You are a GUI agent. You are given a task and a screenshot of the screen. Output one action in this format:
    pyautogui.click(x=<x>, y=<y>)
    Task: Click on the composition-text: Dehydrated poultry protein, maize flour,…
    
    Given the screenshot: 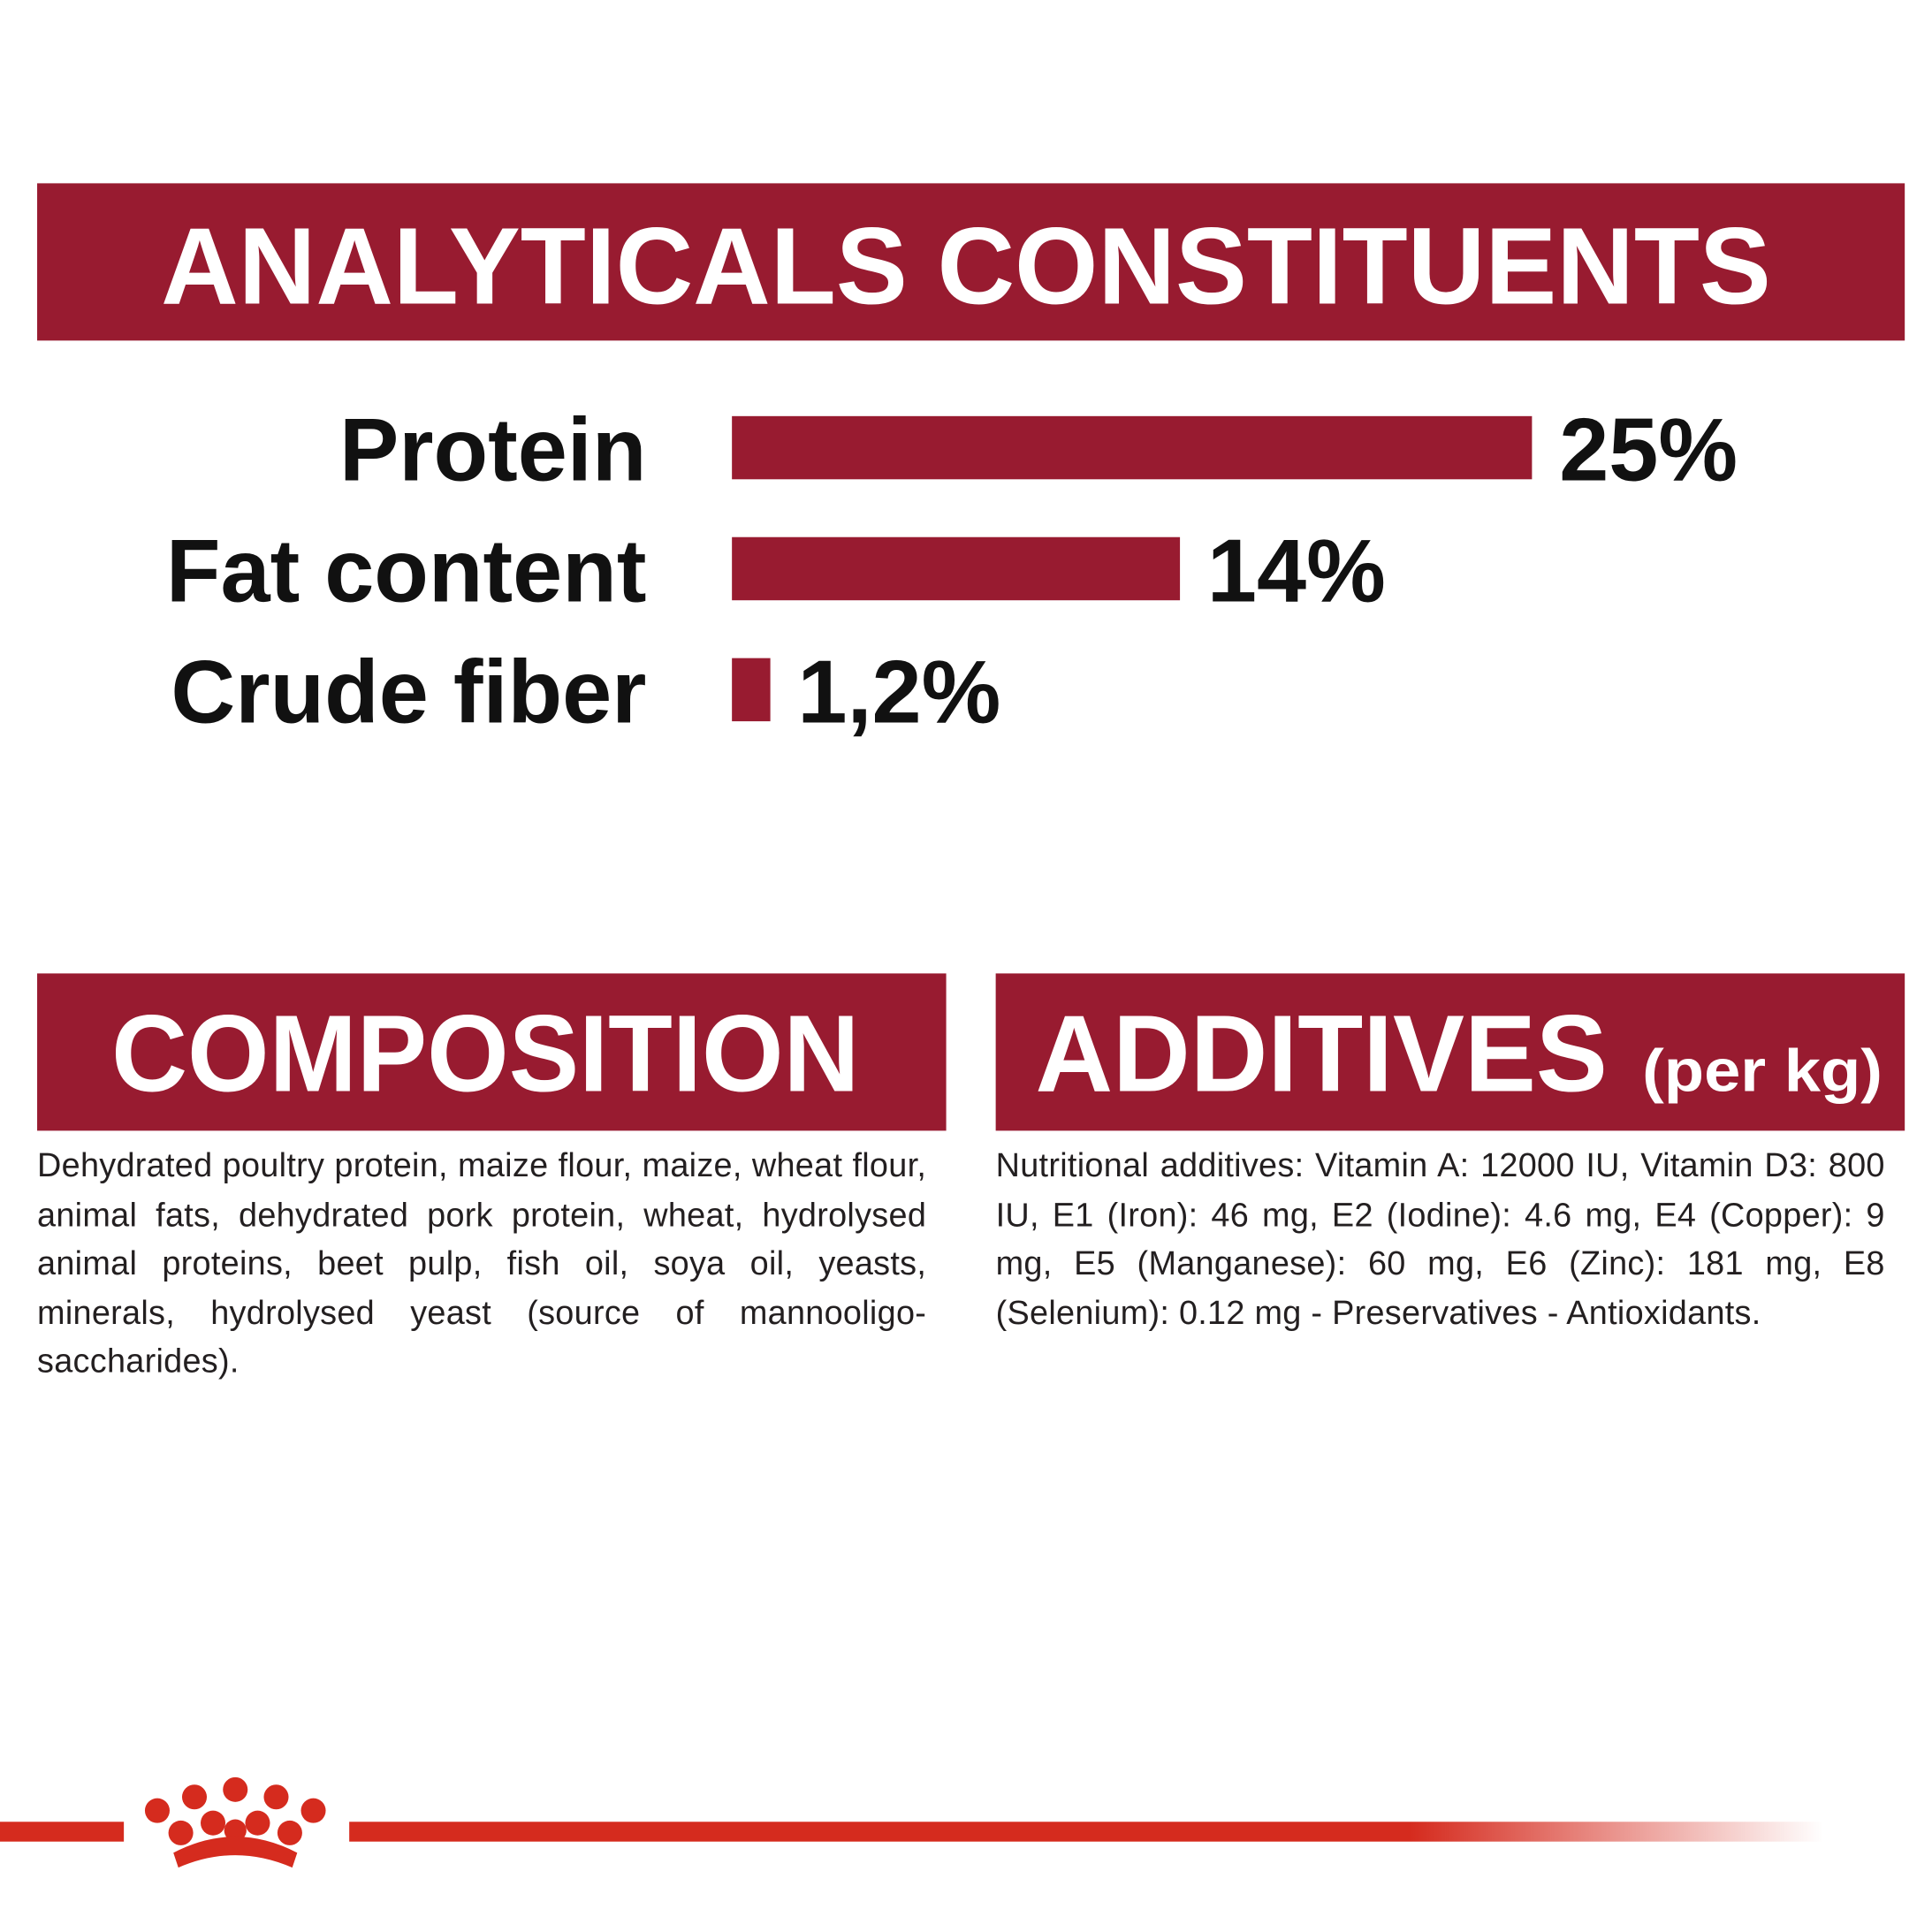 What is the action you would take?
    pyautogui.click(x=482, y=1263)
    